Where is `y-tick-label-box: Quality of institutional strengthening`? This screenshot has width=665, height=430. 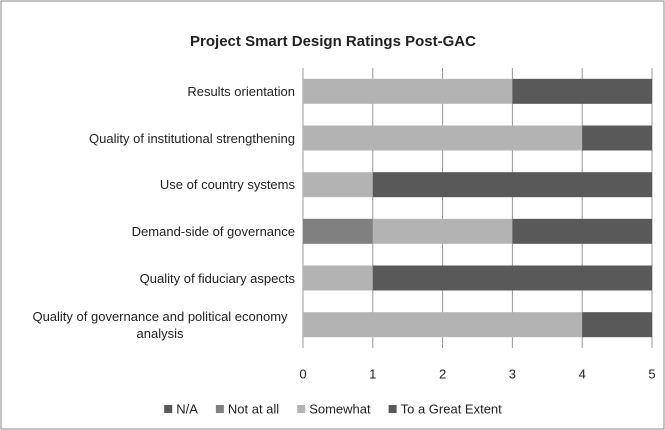
y-tick-label-box: Quality of institutional strengthening is located at coordinates (147, 138).